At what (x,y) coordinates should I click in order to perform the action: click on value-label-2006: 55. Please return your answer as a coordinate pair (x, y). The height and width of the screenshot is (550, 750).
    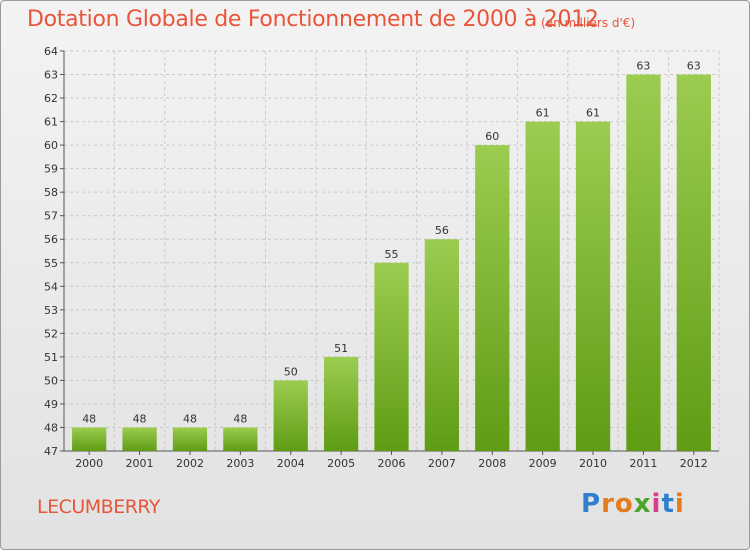
    Looking at the image, I should click on (392, 254).